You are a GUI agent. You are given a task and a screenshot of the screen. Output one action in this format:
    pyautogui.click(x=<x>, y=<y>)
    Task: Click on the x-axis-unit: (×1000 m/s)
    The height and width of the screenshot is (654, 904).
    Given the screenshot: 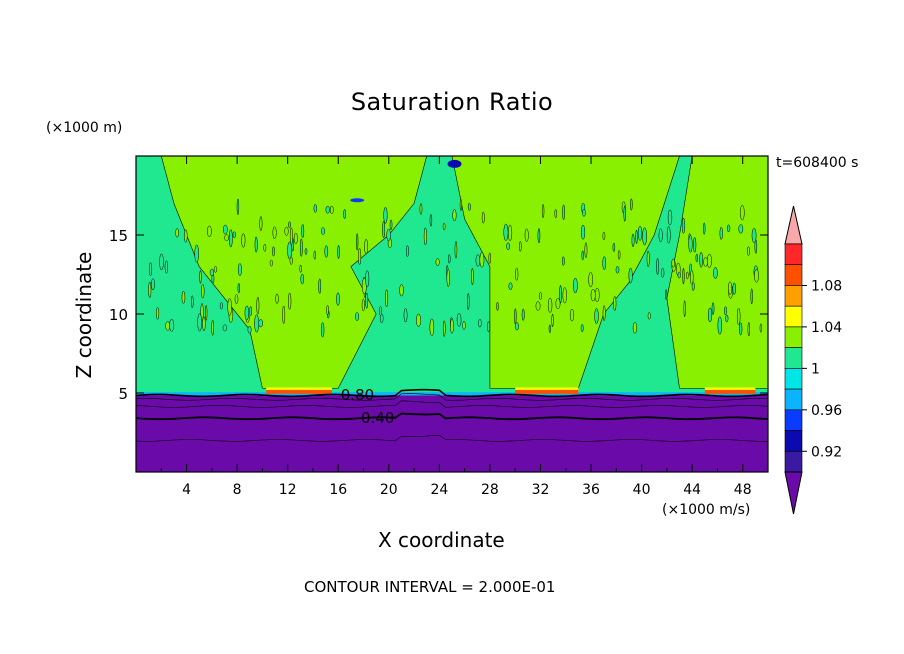 What is the action you would take?
    pyautogui.click(x=706, y=510)
    